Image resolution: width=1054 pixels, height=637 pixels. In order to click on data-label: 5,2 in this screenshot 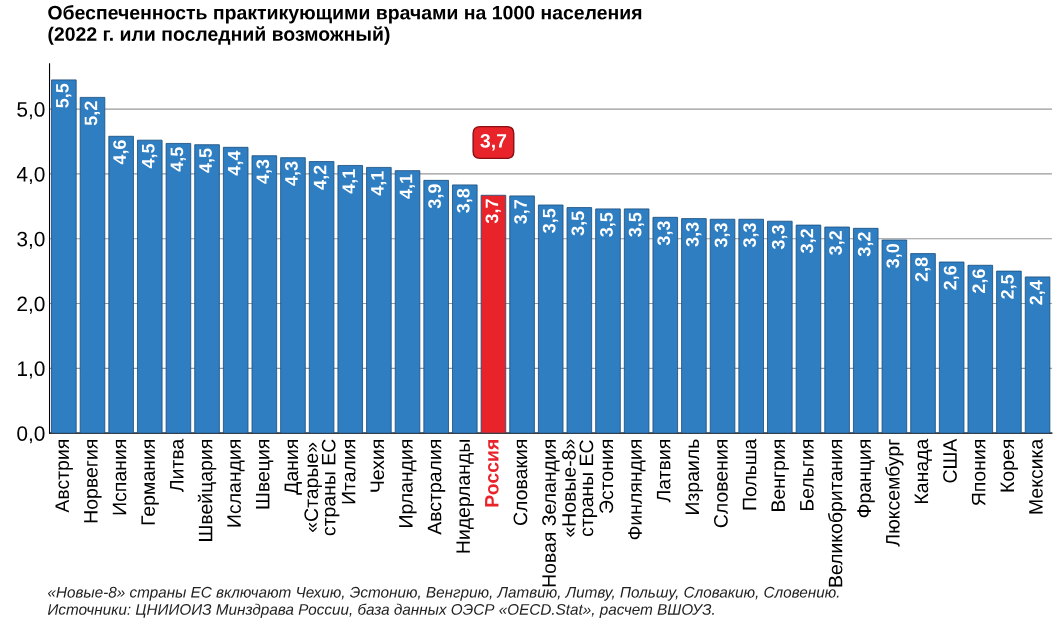, I will do `click(92, 113)`.